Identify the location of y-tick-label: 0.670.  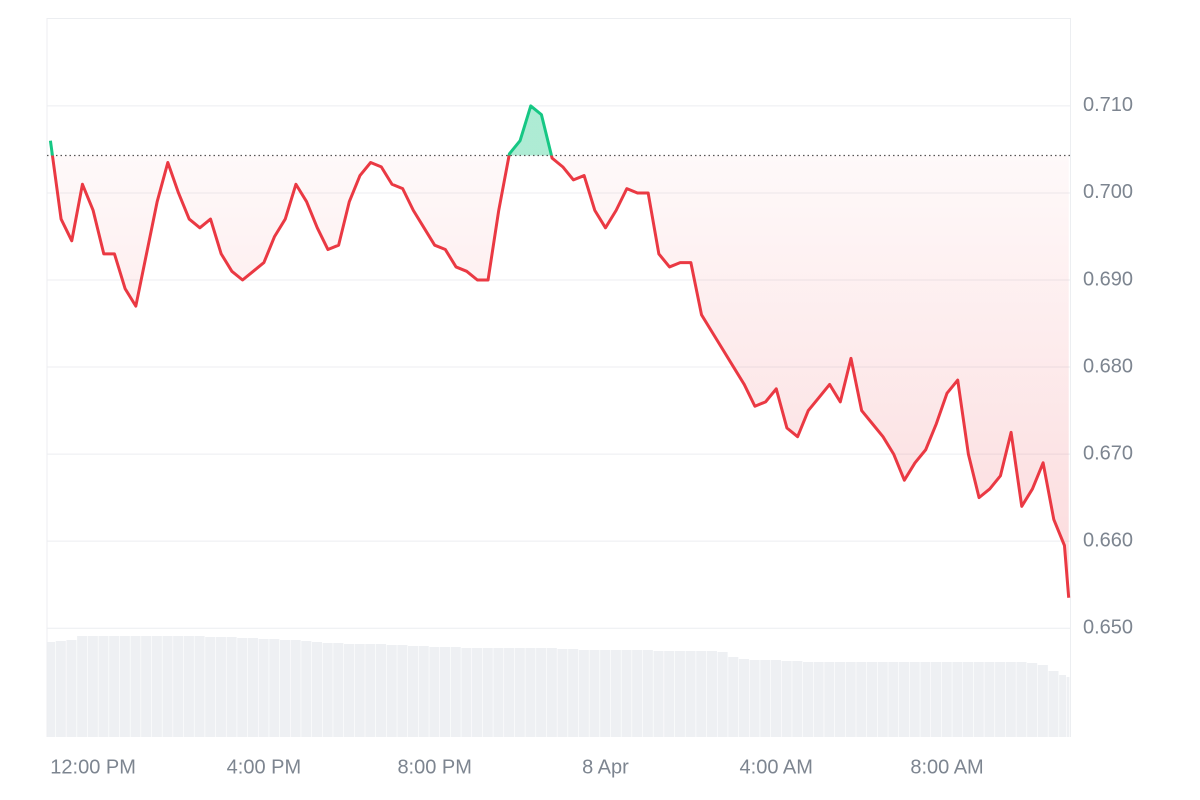
(1108, 453).